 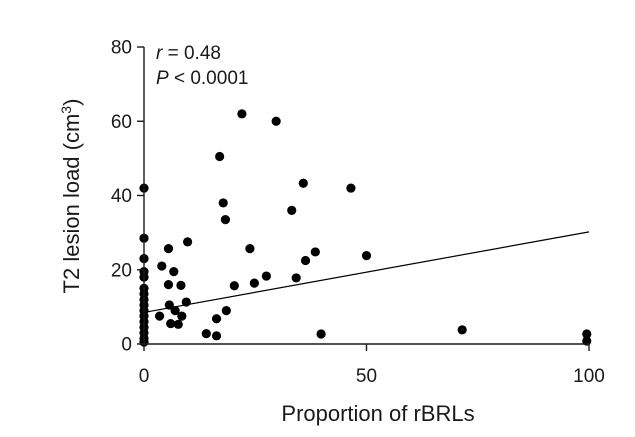 I want to click on y-tick-label-0: 0, so click(x=126, y=345).